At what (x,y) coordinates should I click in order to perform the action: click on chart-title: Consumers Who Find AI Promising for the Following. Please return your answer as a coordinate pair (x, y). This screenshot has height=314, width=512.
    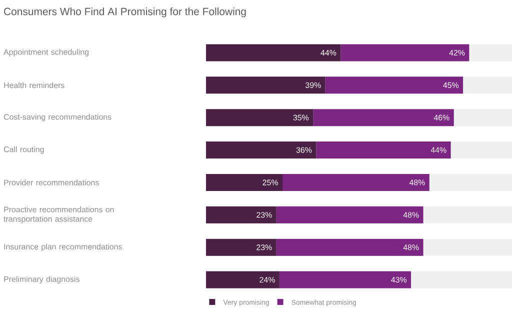
    Looking at the image, I should click on (125, 13).